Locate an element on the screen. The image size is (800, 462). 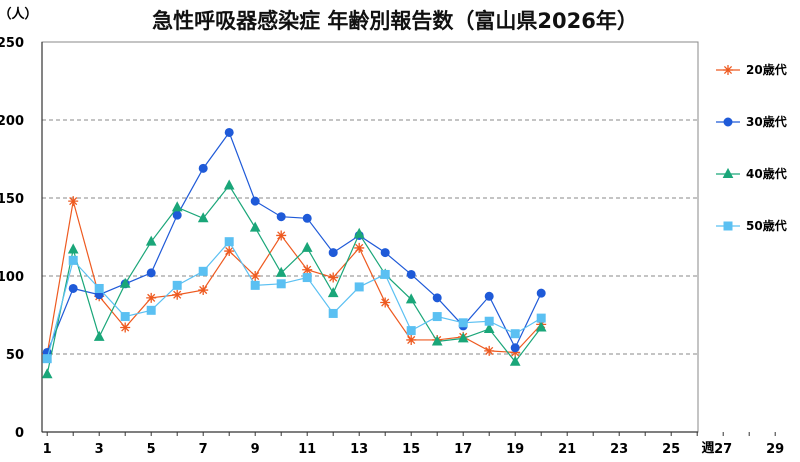
legend-label: 40歳代 is located at coordinates (766, 173).